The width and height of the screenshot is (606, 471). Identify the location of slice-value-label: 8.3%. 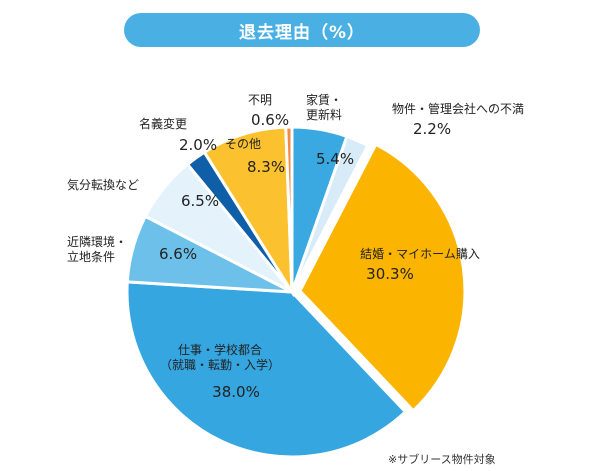
(266, 167).